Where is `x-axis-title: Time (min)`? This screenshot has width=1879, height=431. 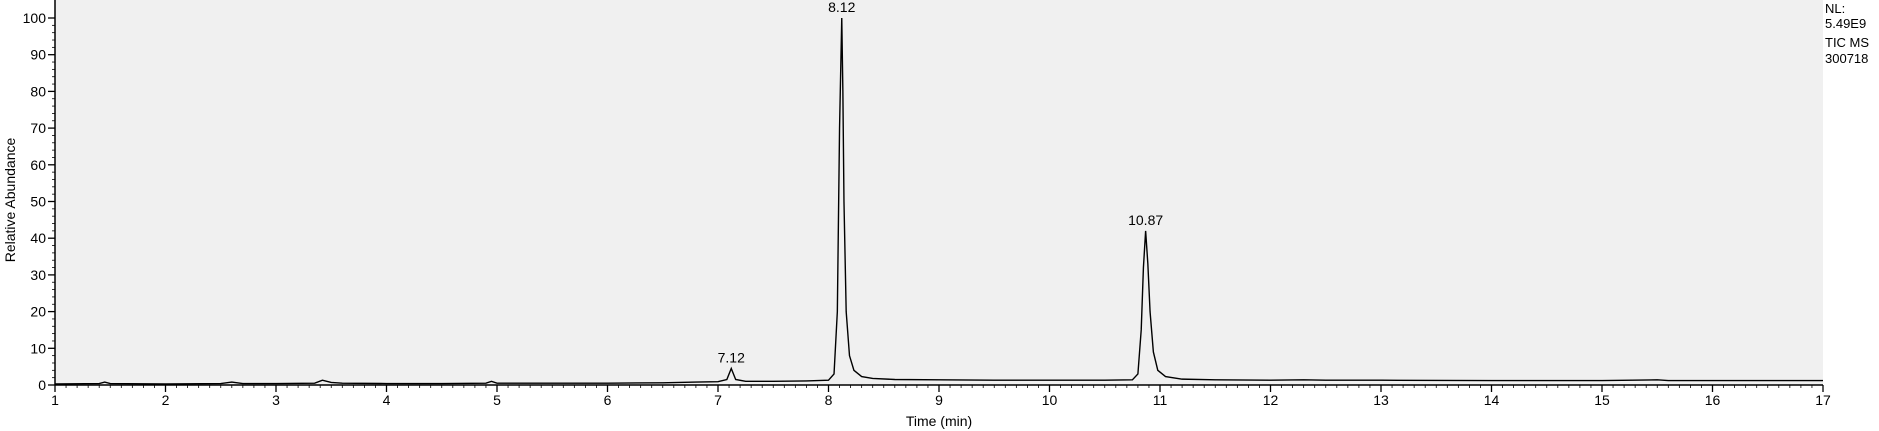 x-axis-title: Time (min) is located at coordinates (939, 421).